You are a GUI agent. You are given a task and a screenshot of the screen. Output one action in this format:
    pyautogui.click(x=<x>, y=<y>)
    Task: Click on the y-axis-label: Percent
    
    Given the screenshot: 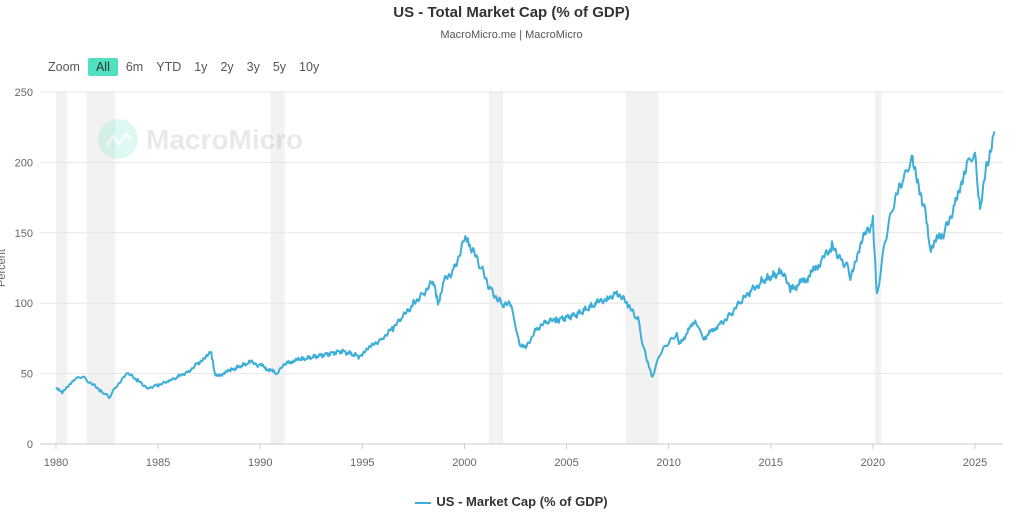 What is the action you would take?
    pyautogui.click(x=4, y=268)
    